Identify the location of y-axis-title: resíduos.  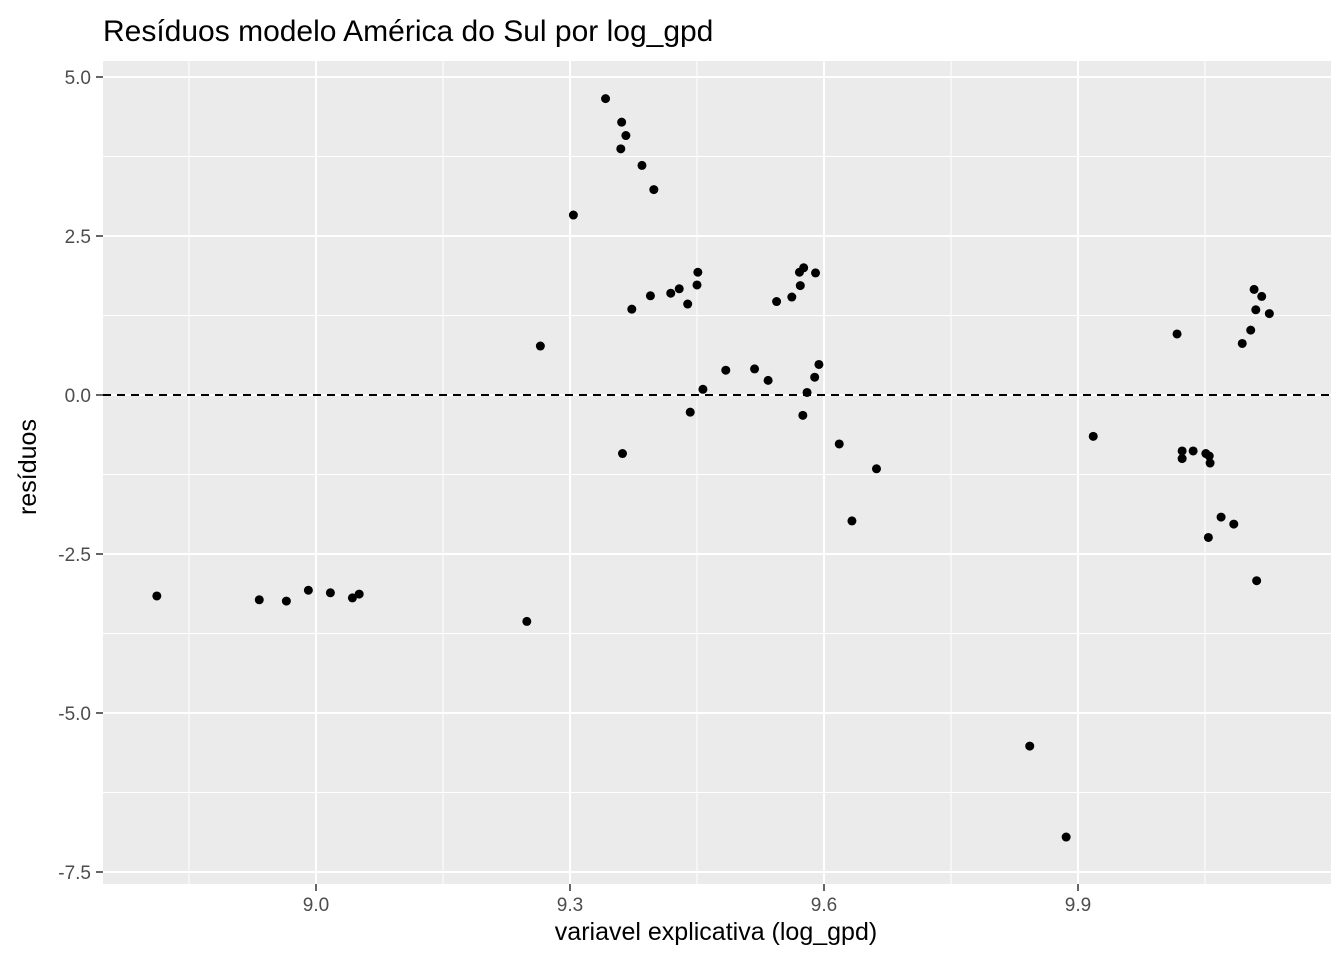
(28, 467).